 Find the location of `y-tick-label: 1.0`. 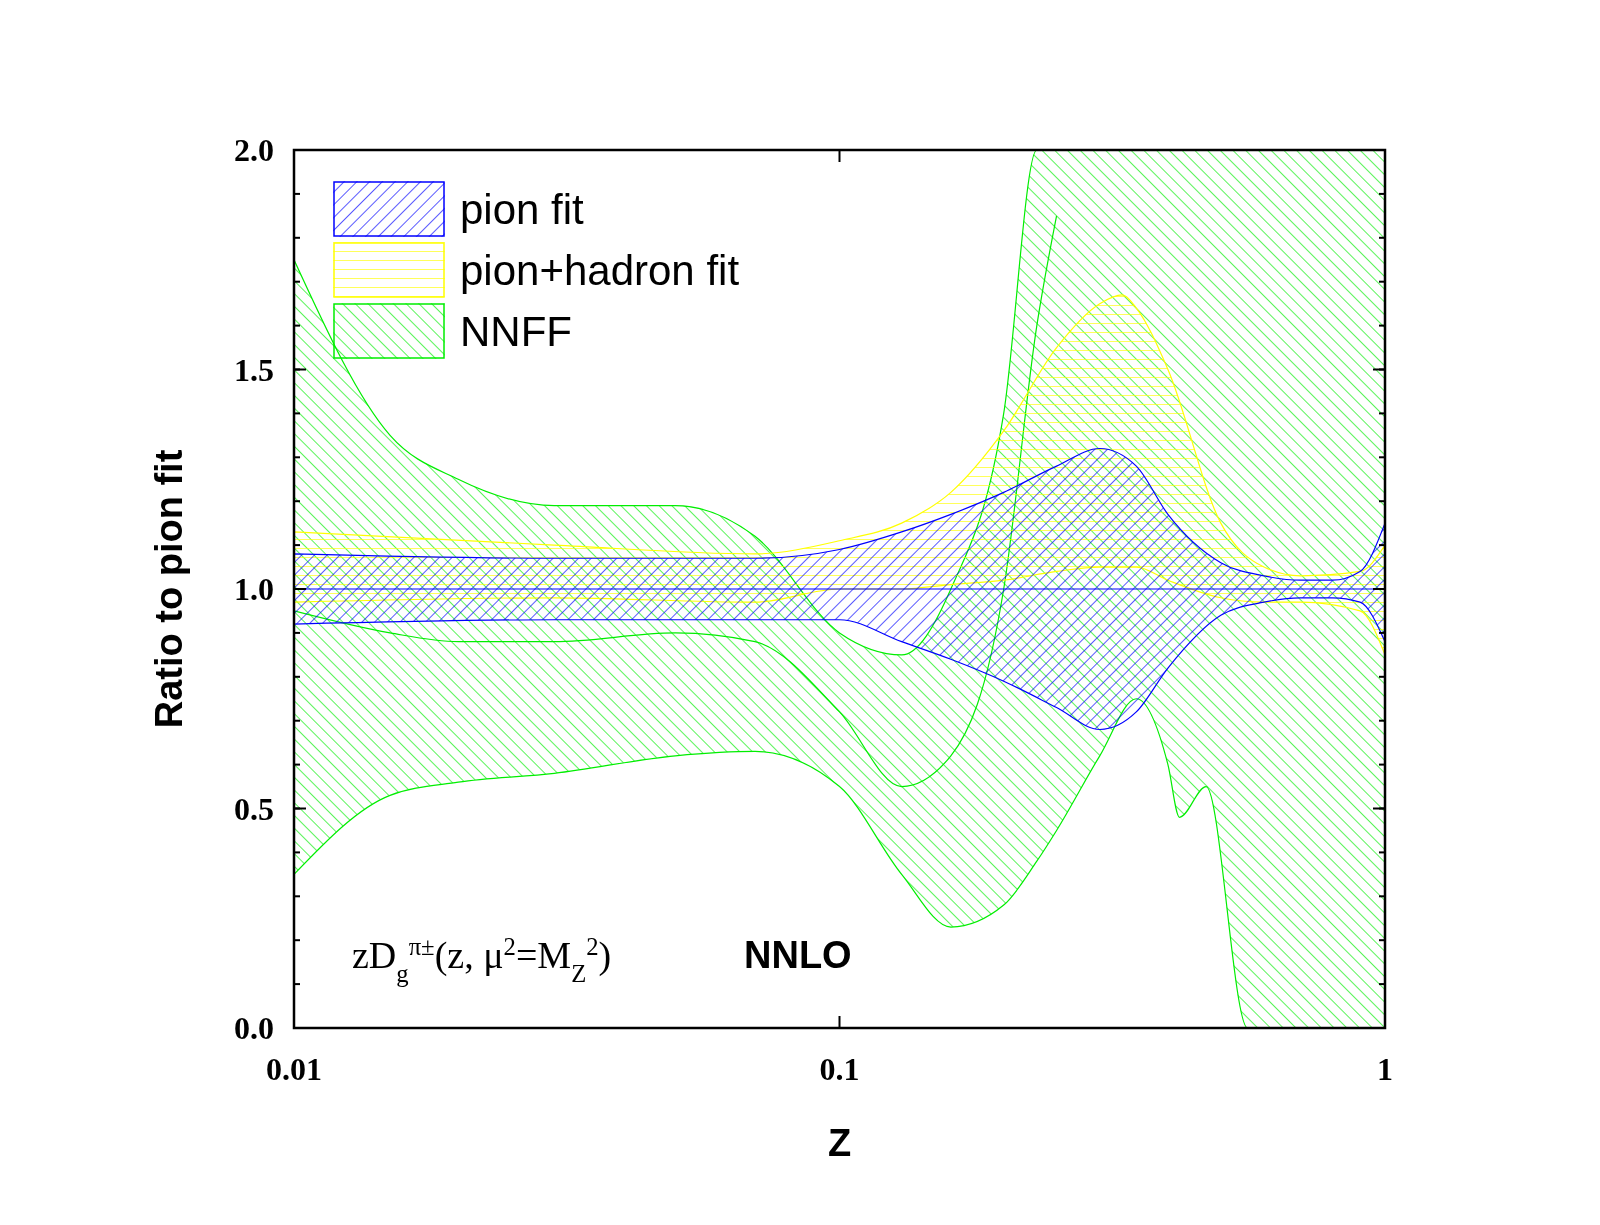

y-tick-label: 1.0 is located at coordinates (254, 589).